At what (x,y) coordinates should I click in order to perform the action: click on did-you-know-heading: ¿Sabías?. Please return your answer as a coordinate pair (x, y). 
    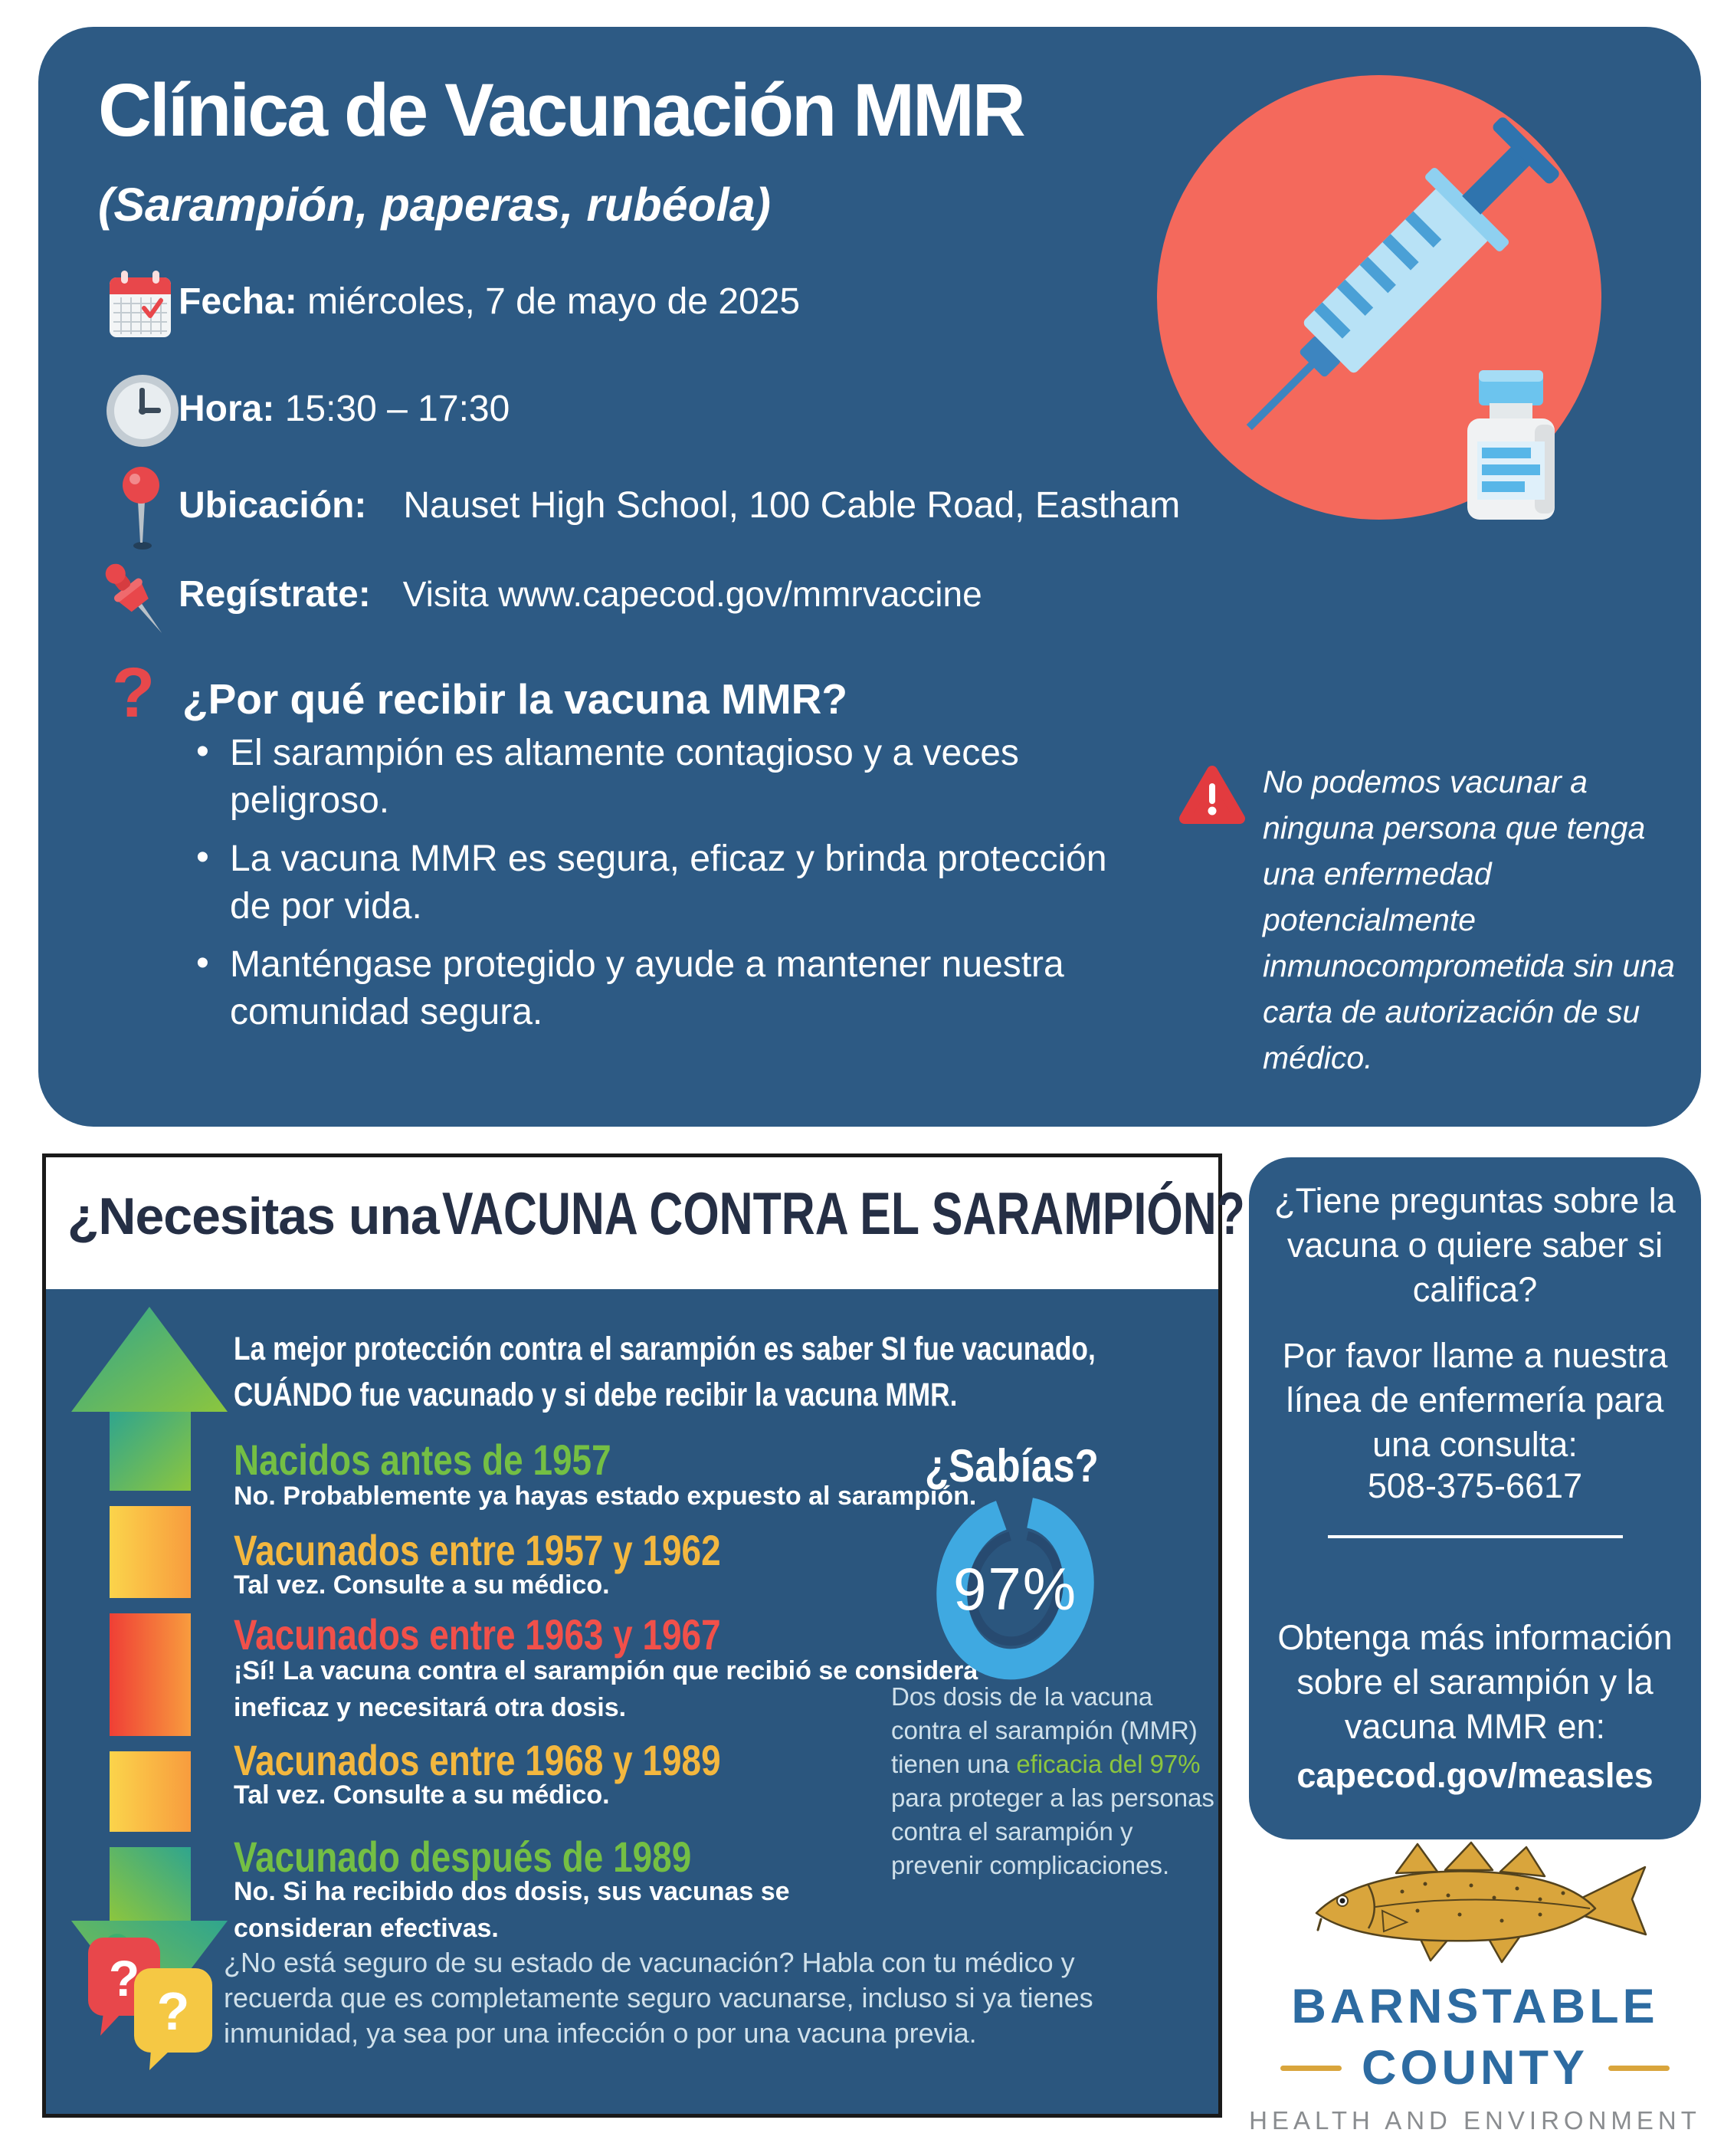
    Looking at the image, I should click on (1011, 1465).